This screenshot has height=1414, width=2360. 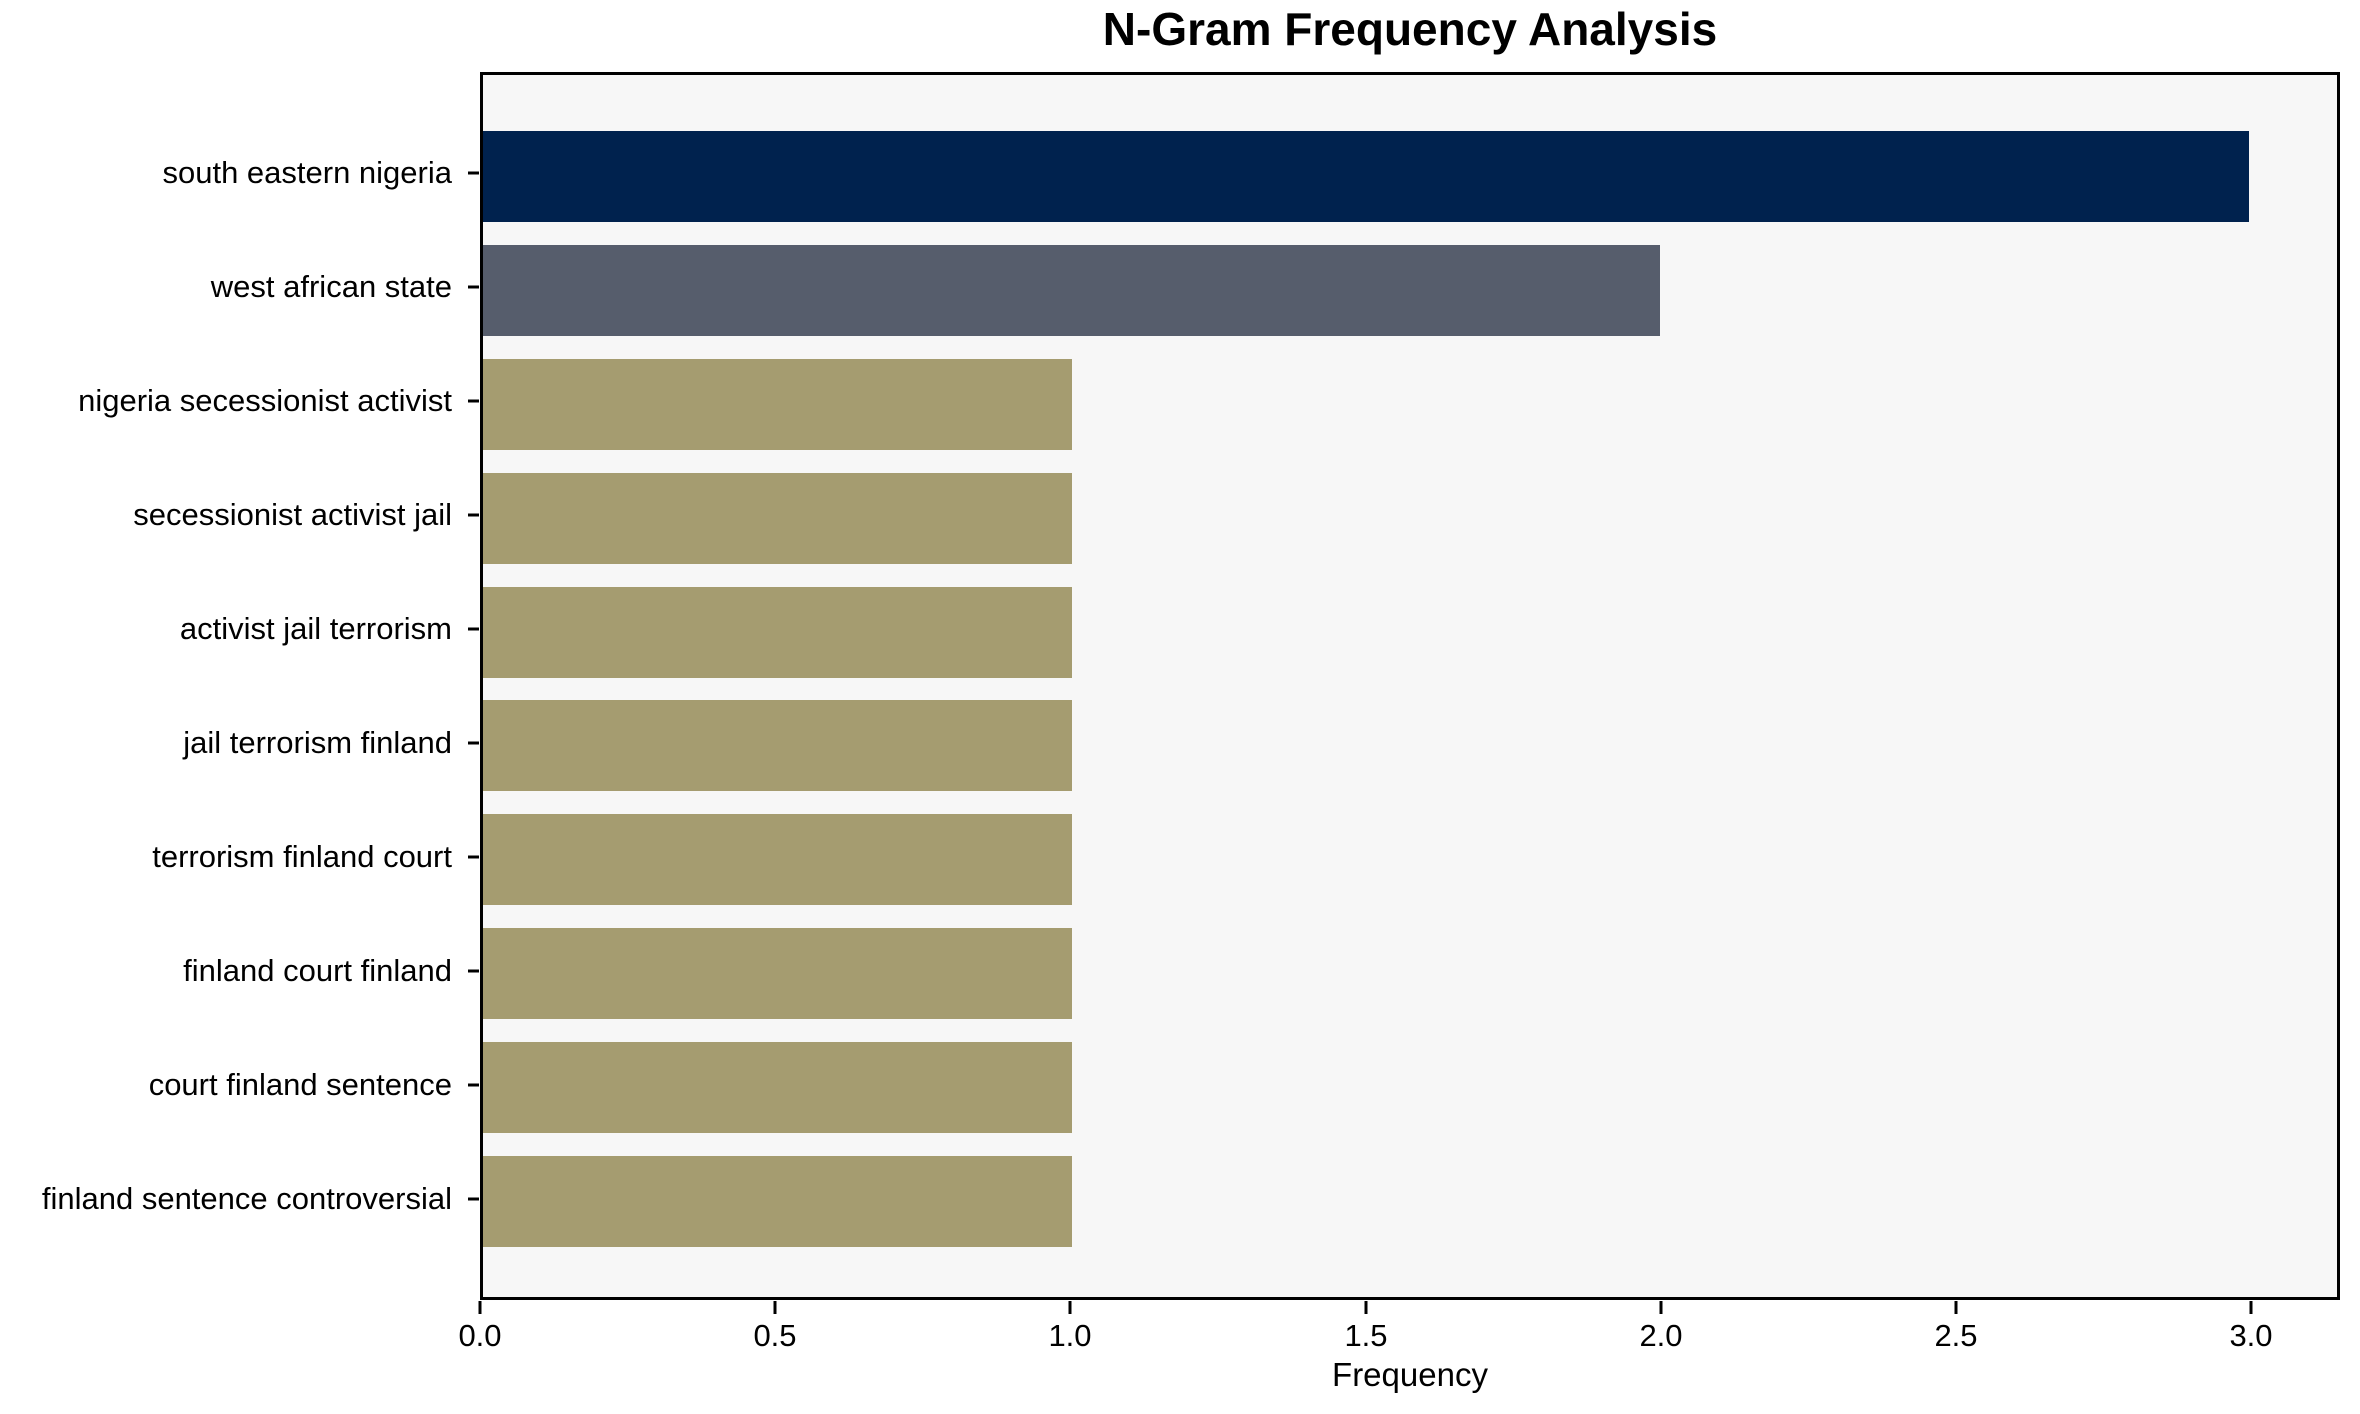 I want to click on x-tick-label: 0.5, so click(x=775, y=1335).